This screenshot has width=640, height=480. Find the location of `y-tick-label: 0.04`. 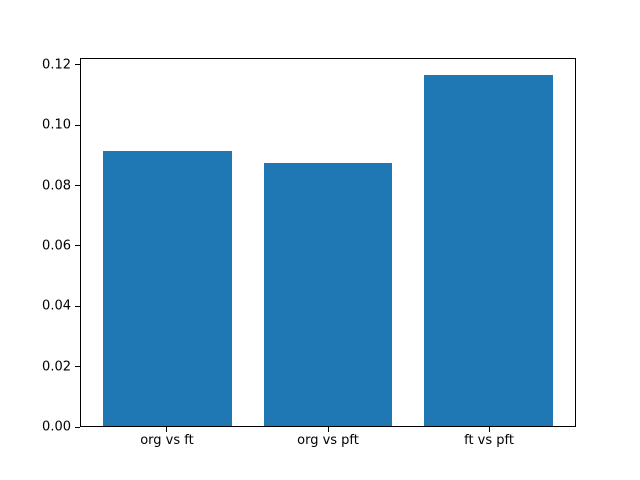

y-tick-label: 0.04 is located at coordinates (56, 306).